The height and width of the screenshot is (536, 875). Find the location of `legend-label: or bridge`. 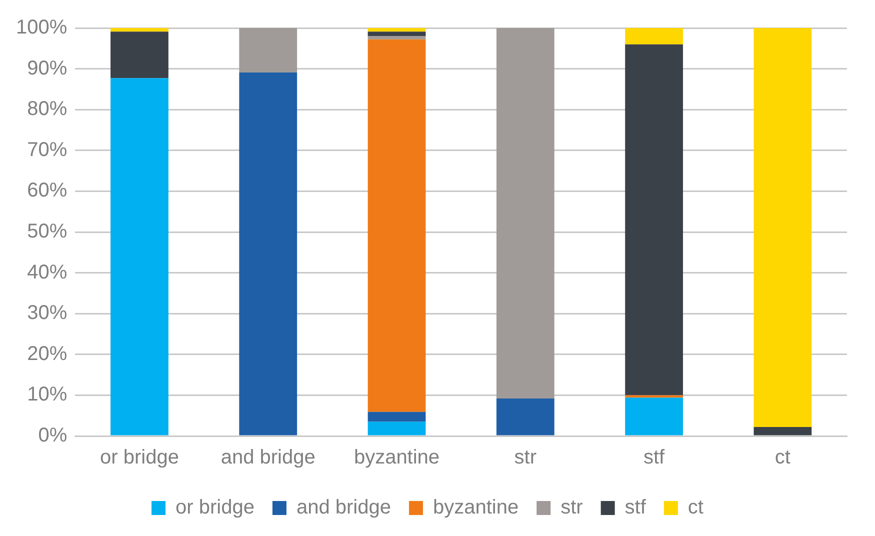

legend-label: or bridge is located at coordinates (215, 507).